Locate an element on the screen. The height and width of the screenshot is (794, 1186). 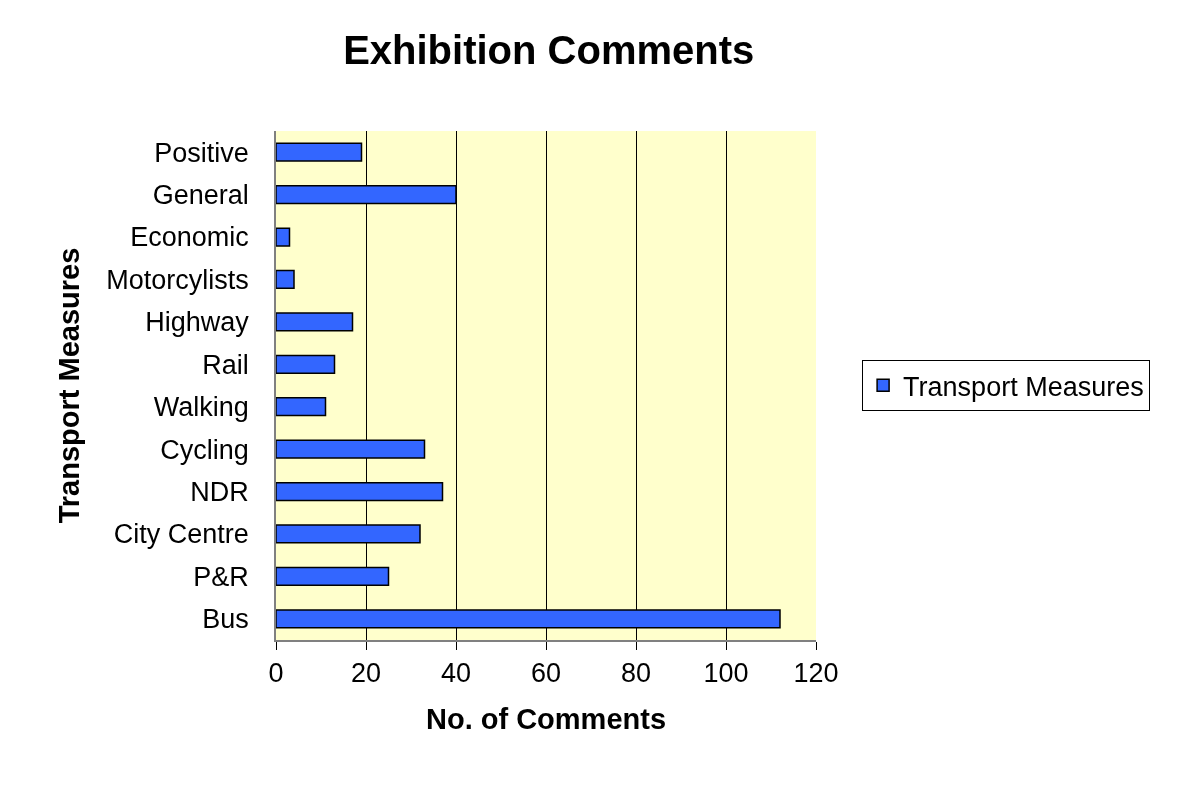
x-tick-label: 120 is located at coordinates (816, 673).